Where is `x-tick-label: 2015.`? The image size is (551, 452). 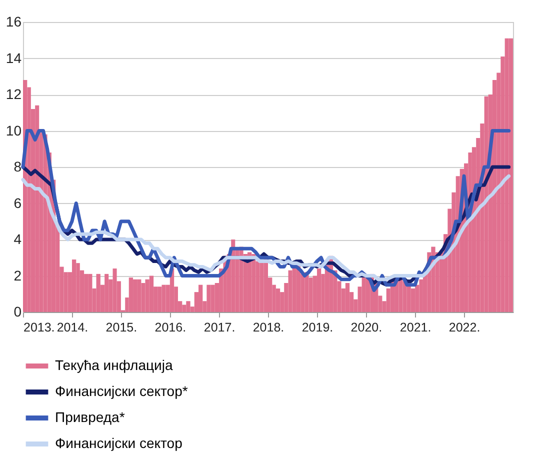 x-tick-label: 2015. is located at coordinates (122, 327).